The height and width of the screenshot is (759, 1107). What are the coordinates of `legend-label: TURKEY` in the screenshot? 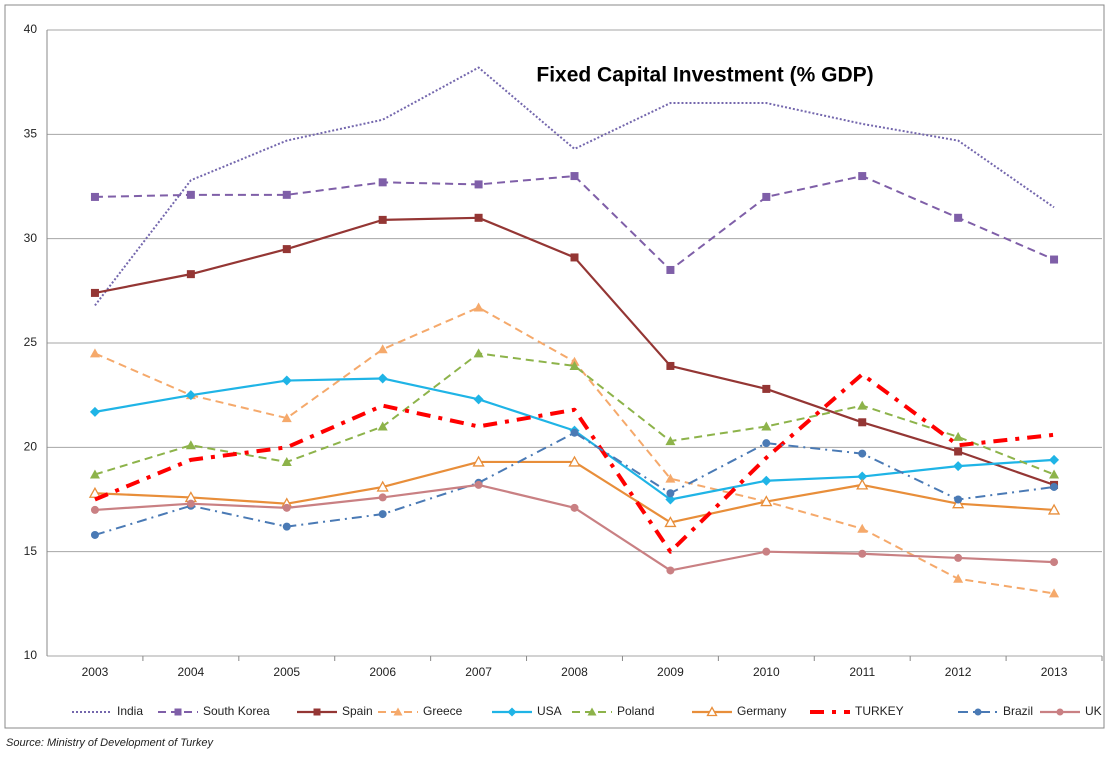 It's located at (879, 711).